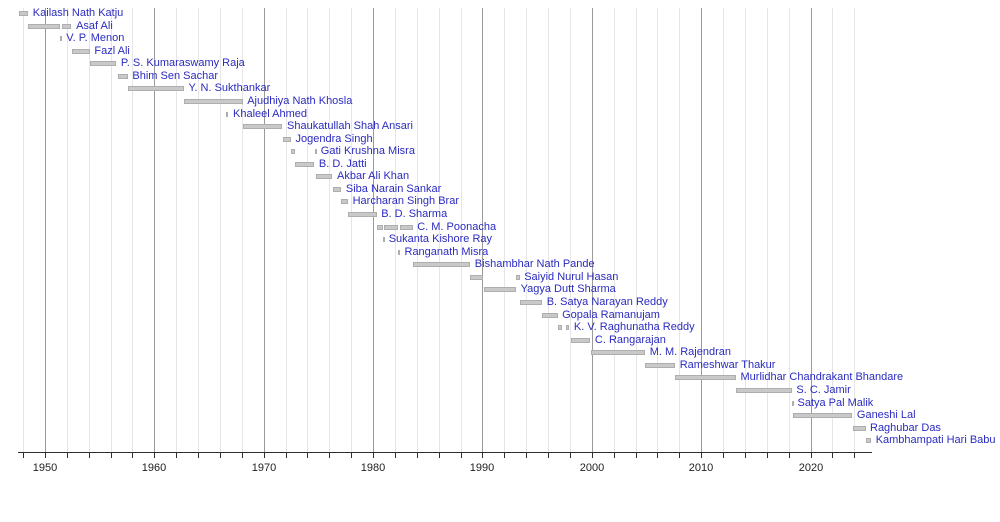 Image resolution: width=1000 pixels, height=522 pixels. I want to click on governor-name-link: S. C. Jamir, so click(823, 390).